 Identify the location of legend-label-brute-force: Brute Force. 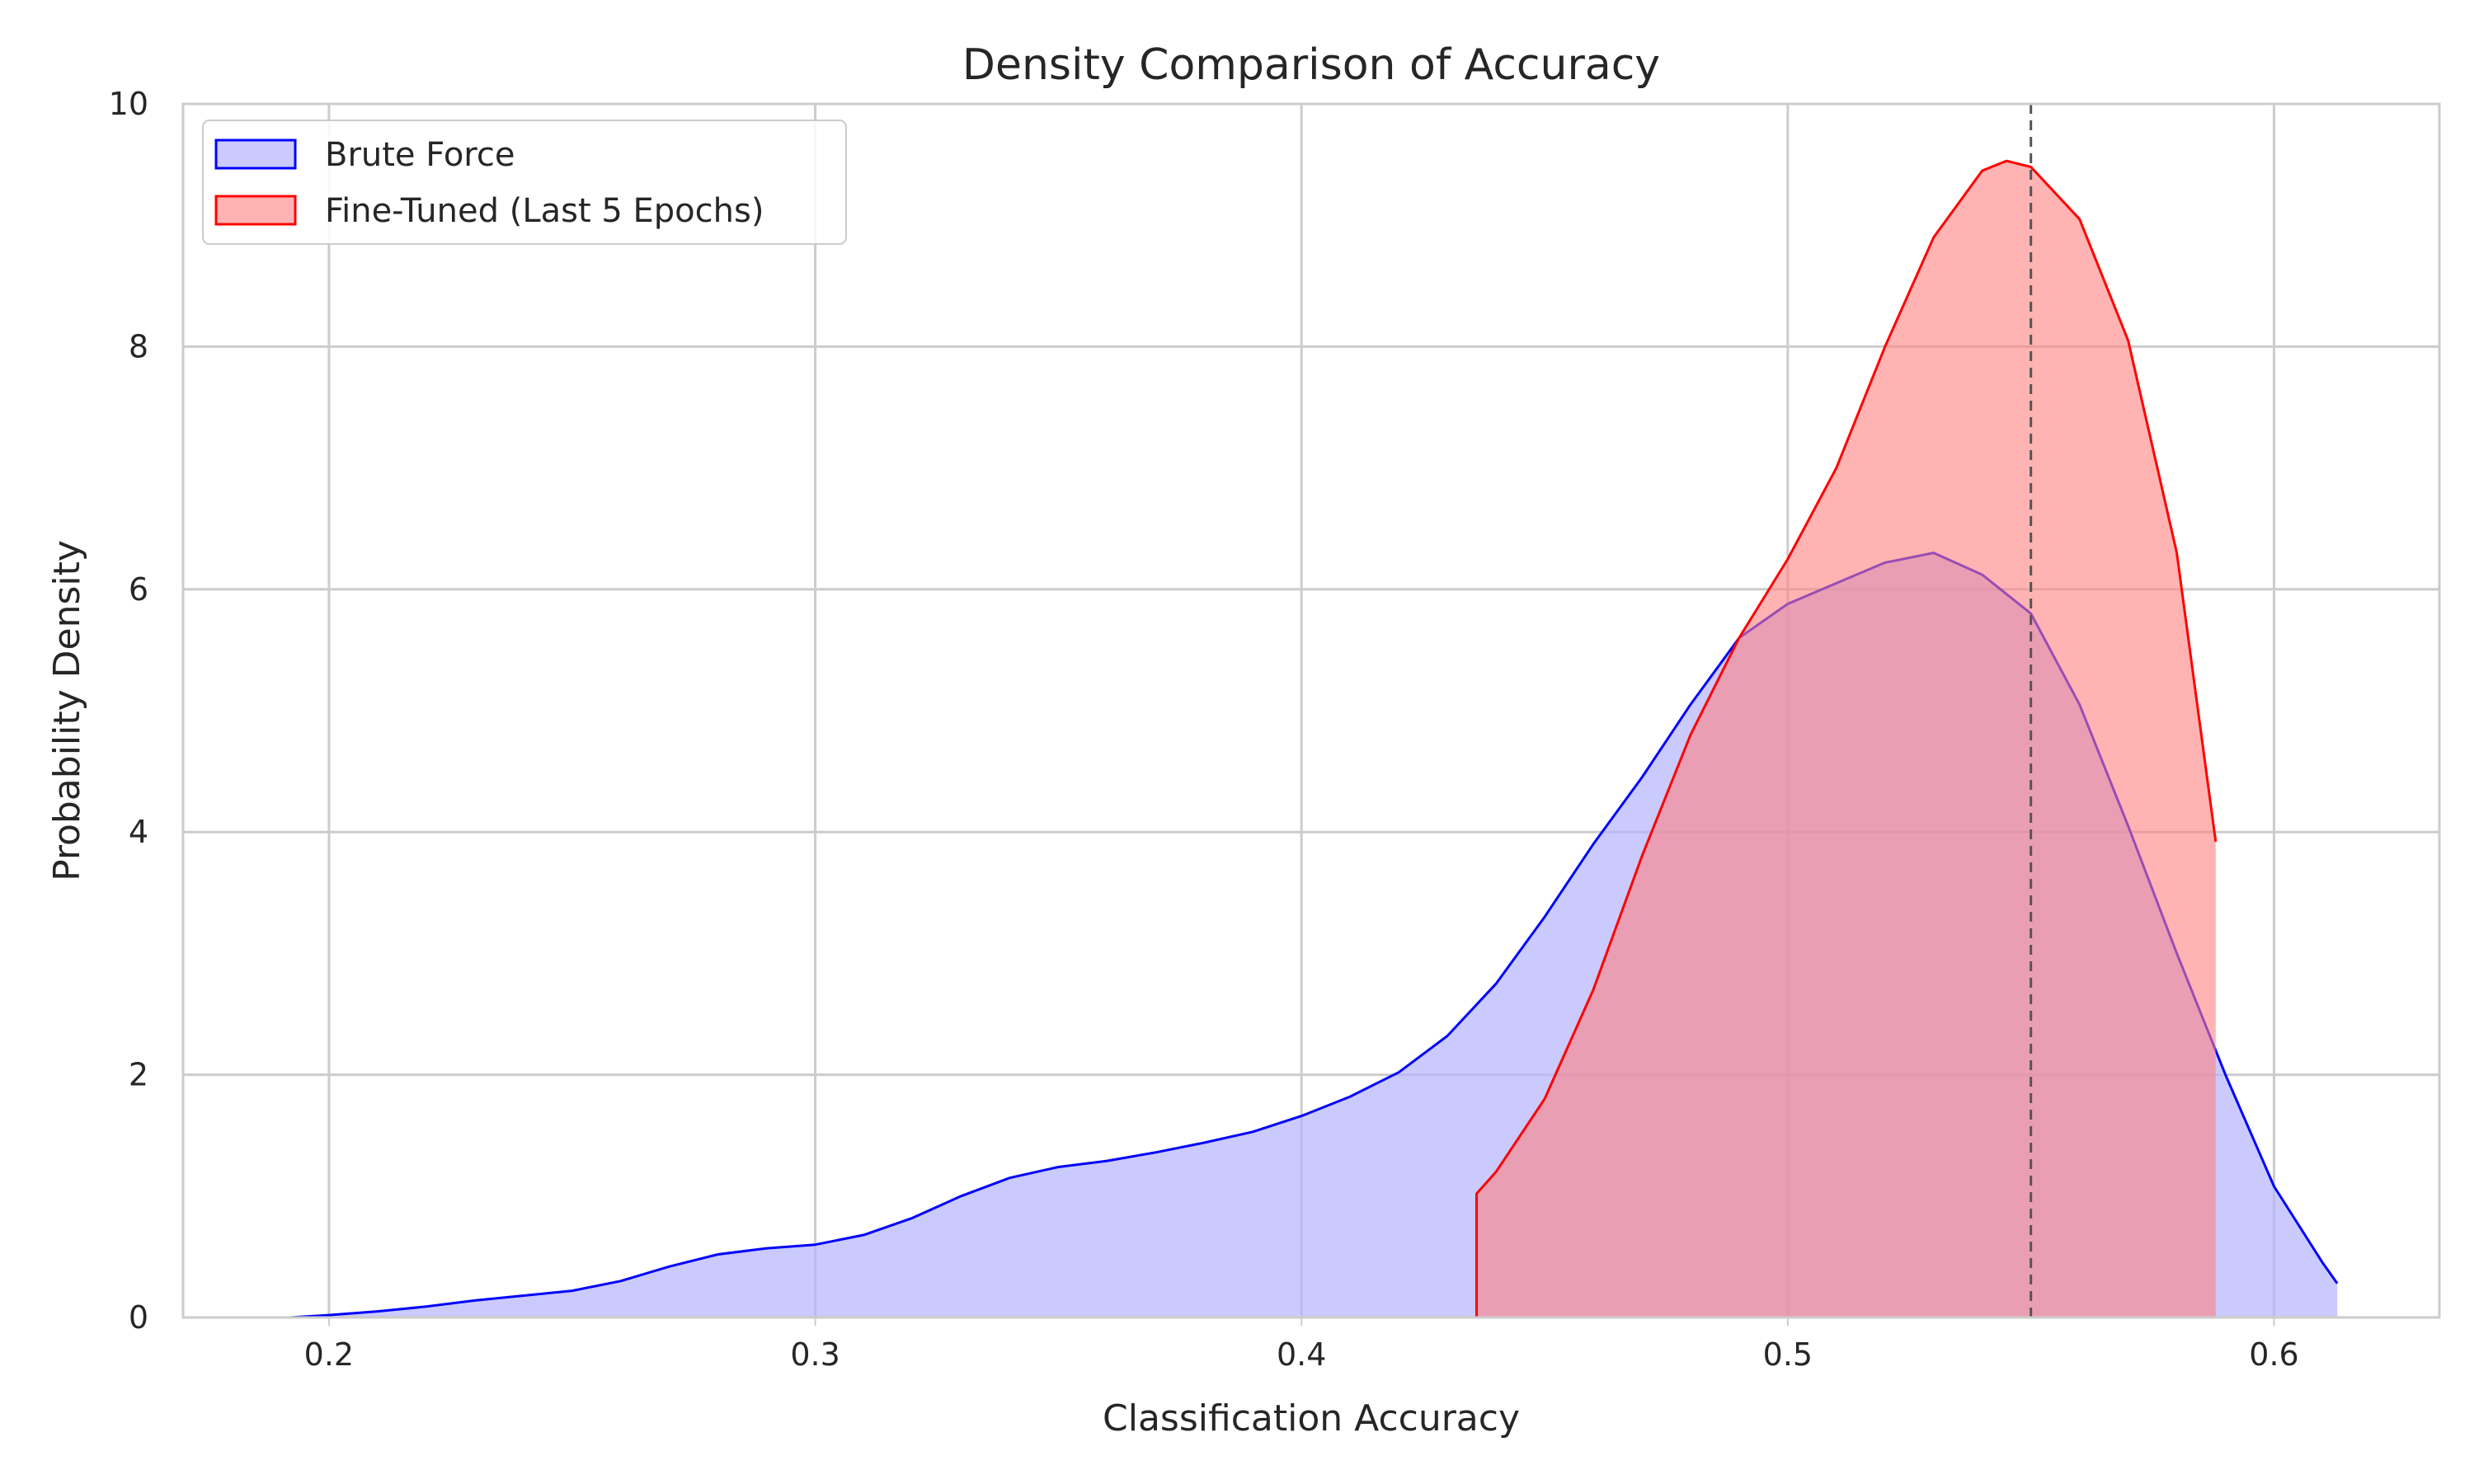
(420, 155).